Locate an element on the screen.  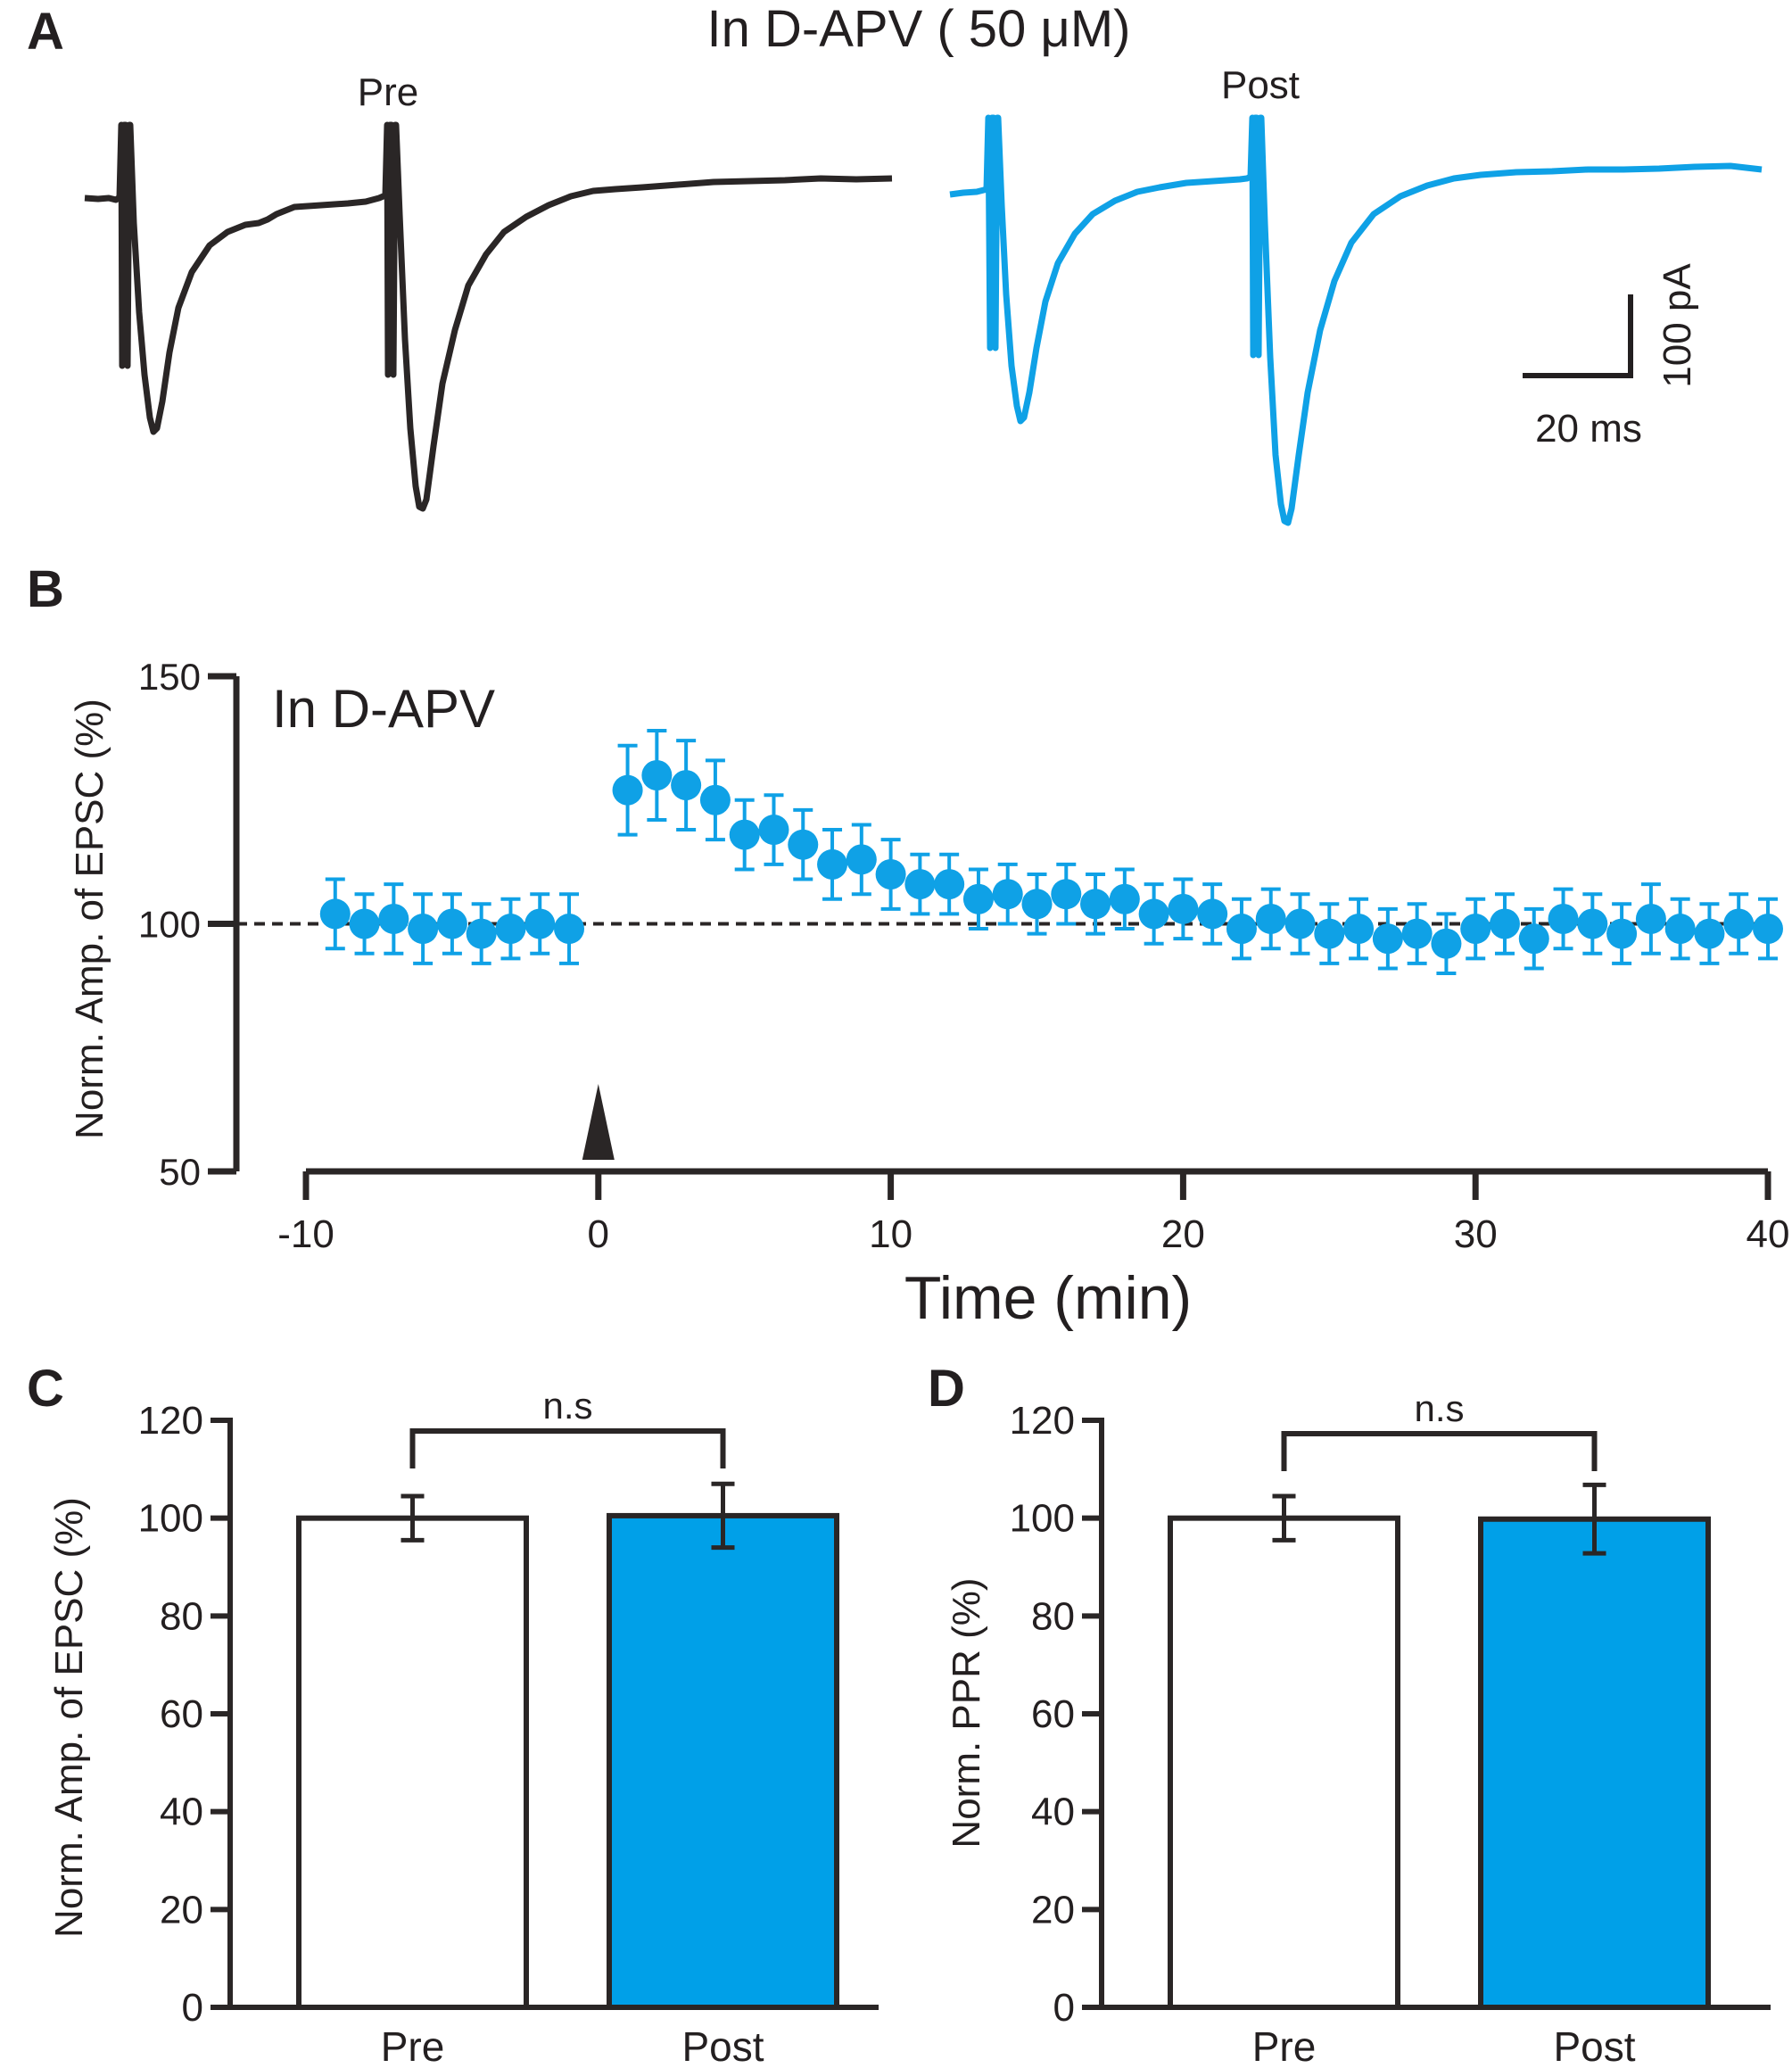
scale-bar-time-label: 20 ms is located at coordinates (1588, 429).